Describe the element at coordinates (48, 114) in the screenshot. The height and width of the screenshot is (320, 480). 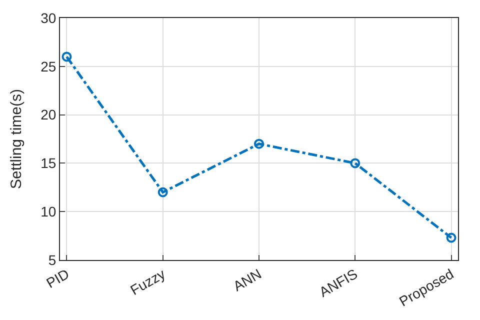
I see `y-tick-label: 20` at that location.